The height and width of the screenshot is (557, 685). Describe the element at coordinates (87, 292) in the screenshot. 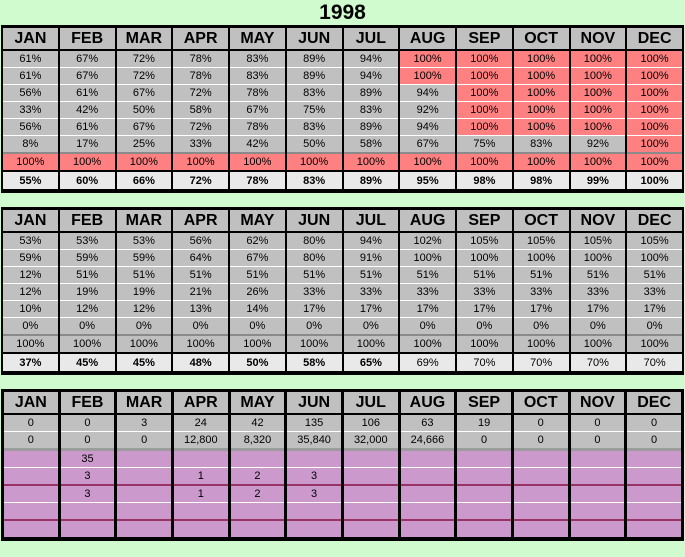

I see `data-cell: 19%` at that location.